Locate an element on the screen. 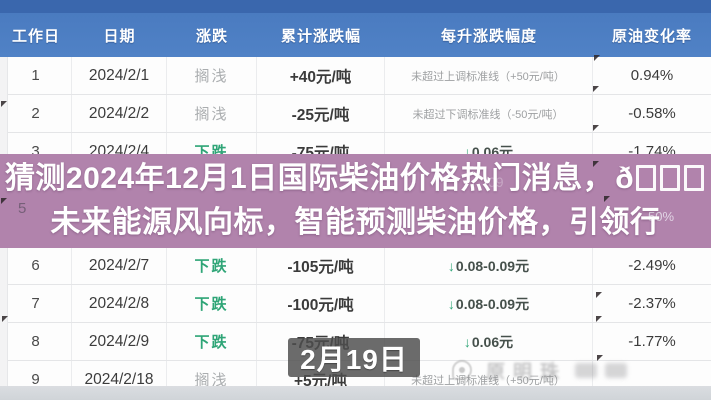  table-row: 6 2024/2/7 下跌 -105元/吨 ↓0.08-0.09元 -2.49% is located at coordinates (355, 266).